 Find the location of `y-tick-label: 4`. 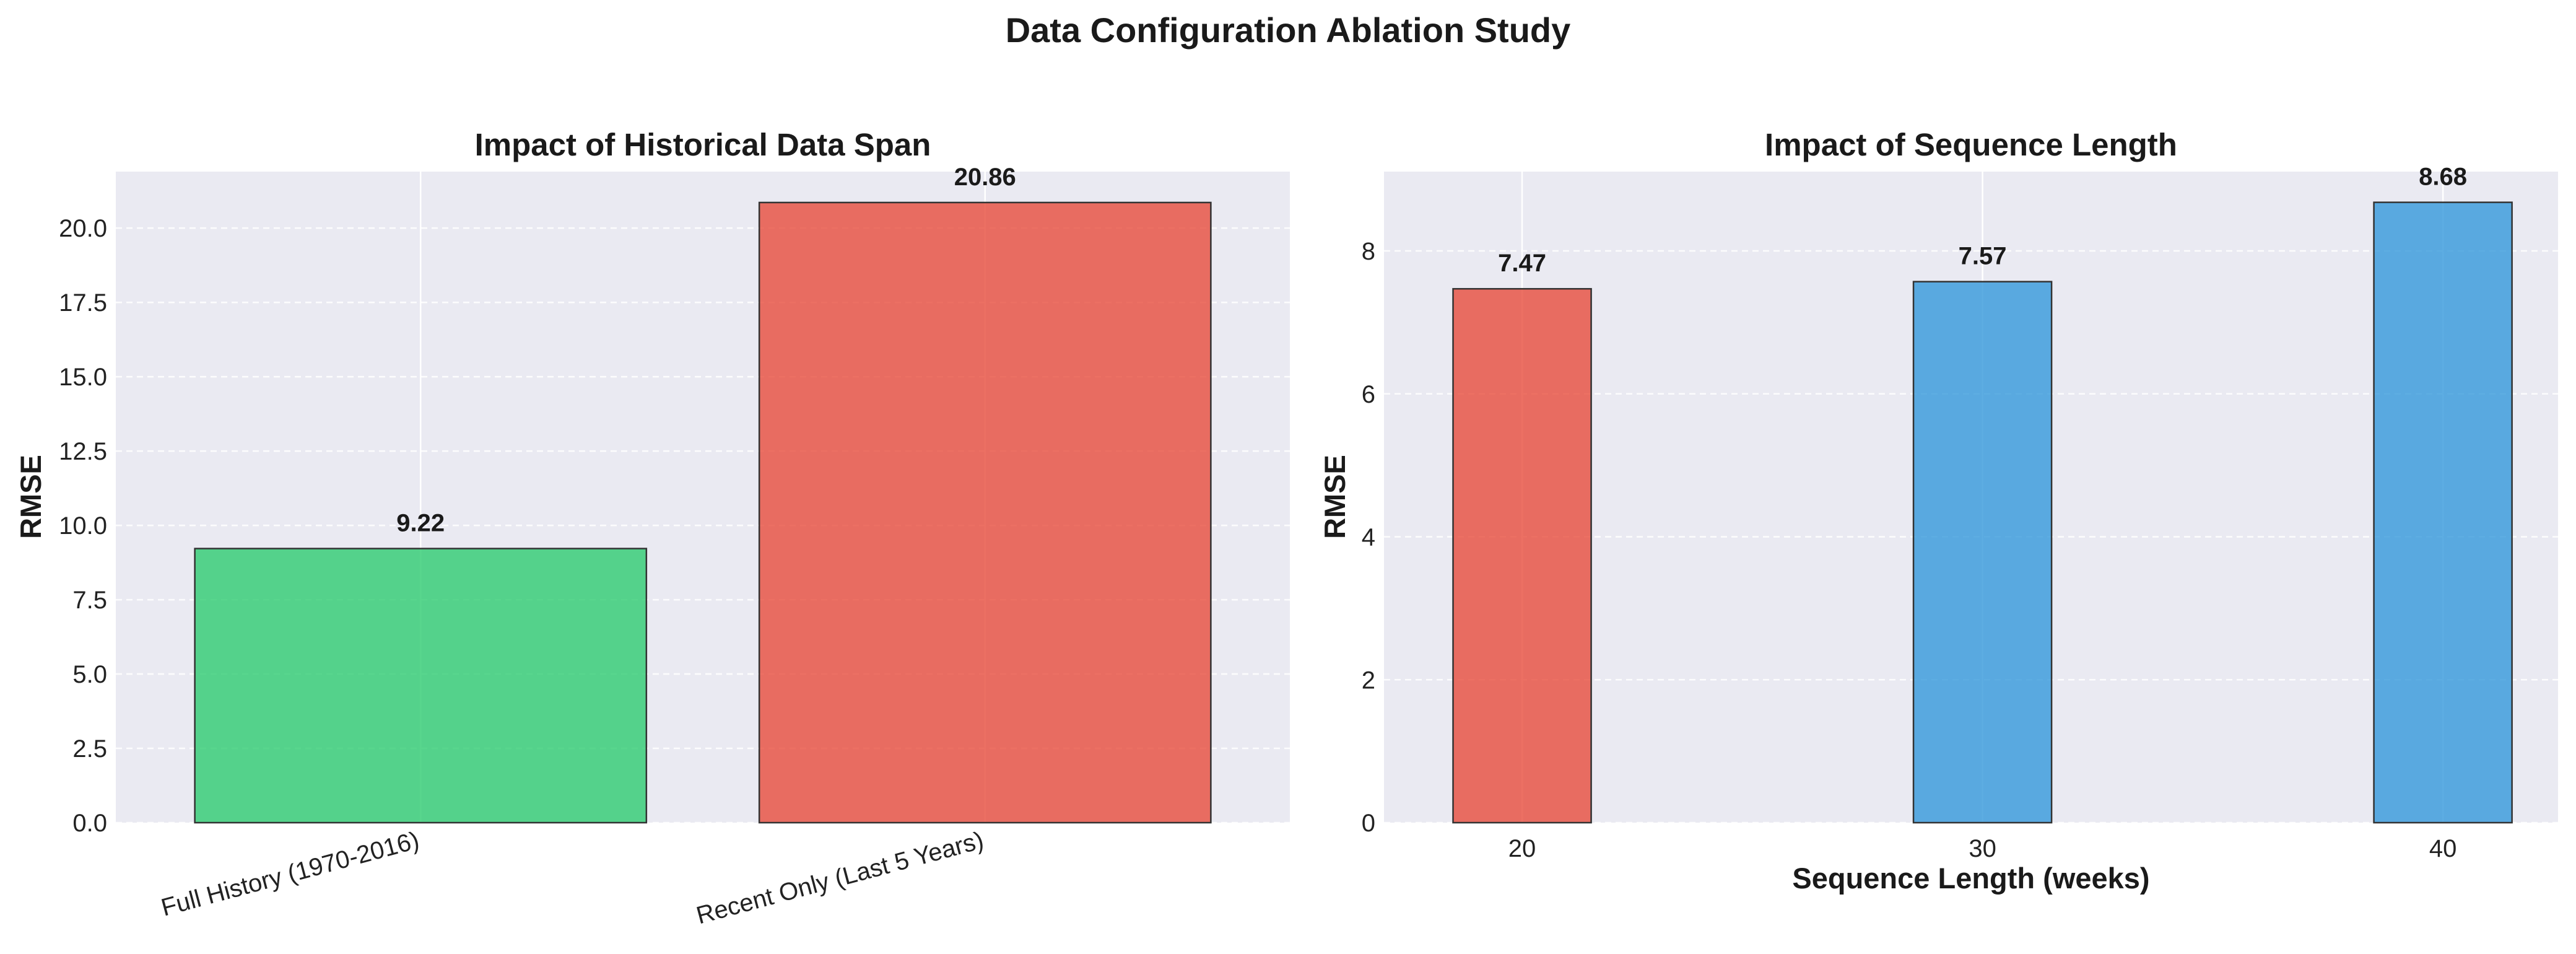

y-tick-label: 4 is located at coordinates (1368, 537).